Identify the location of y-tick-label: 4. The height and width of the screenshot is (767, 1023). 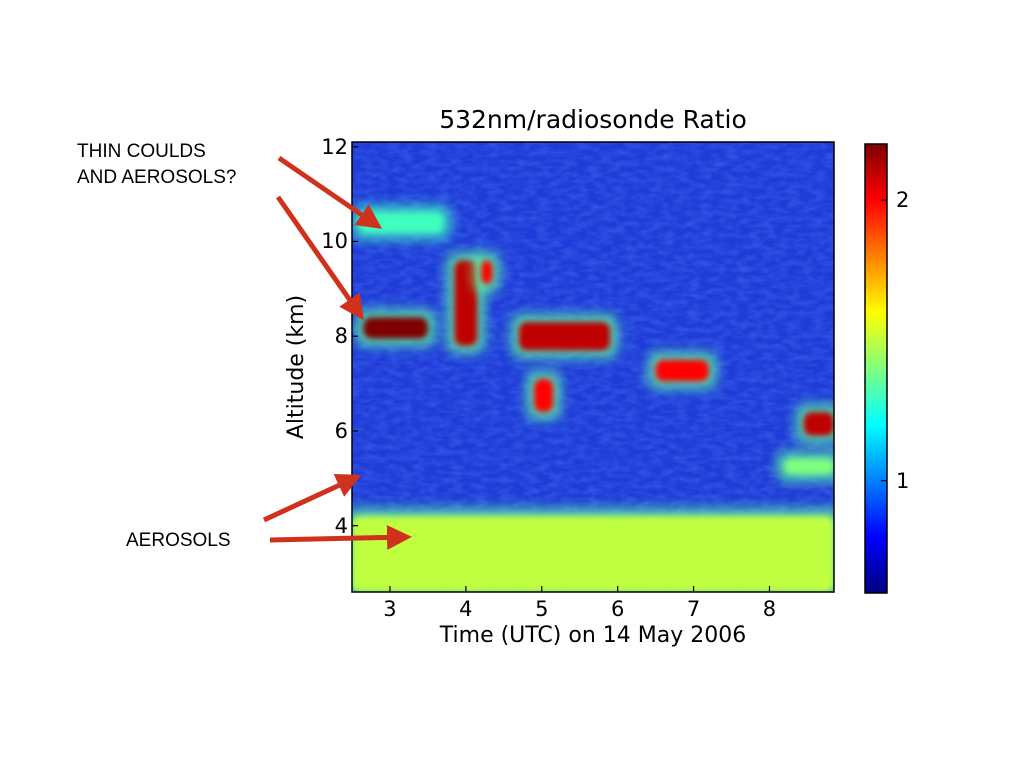
(341, 525).